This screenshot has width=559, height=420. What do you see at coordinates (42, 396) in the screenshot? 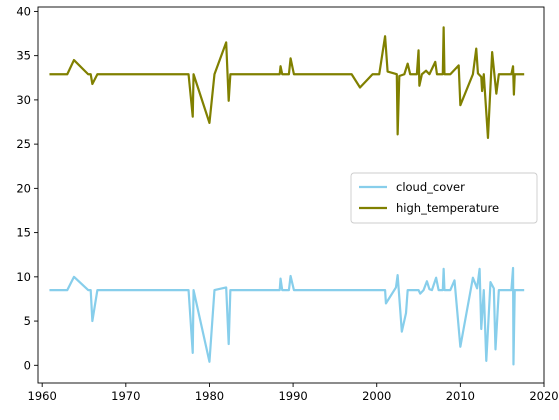
I see `x-tick-label: 1960` at bounding box center [42, 396].